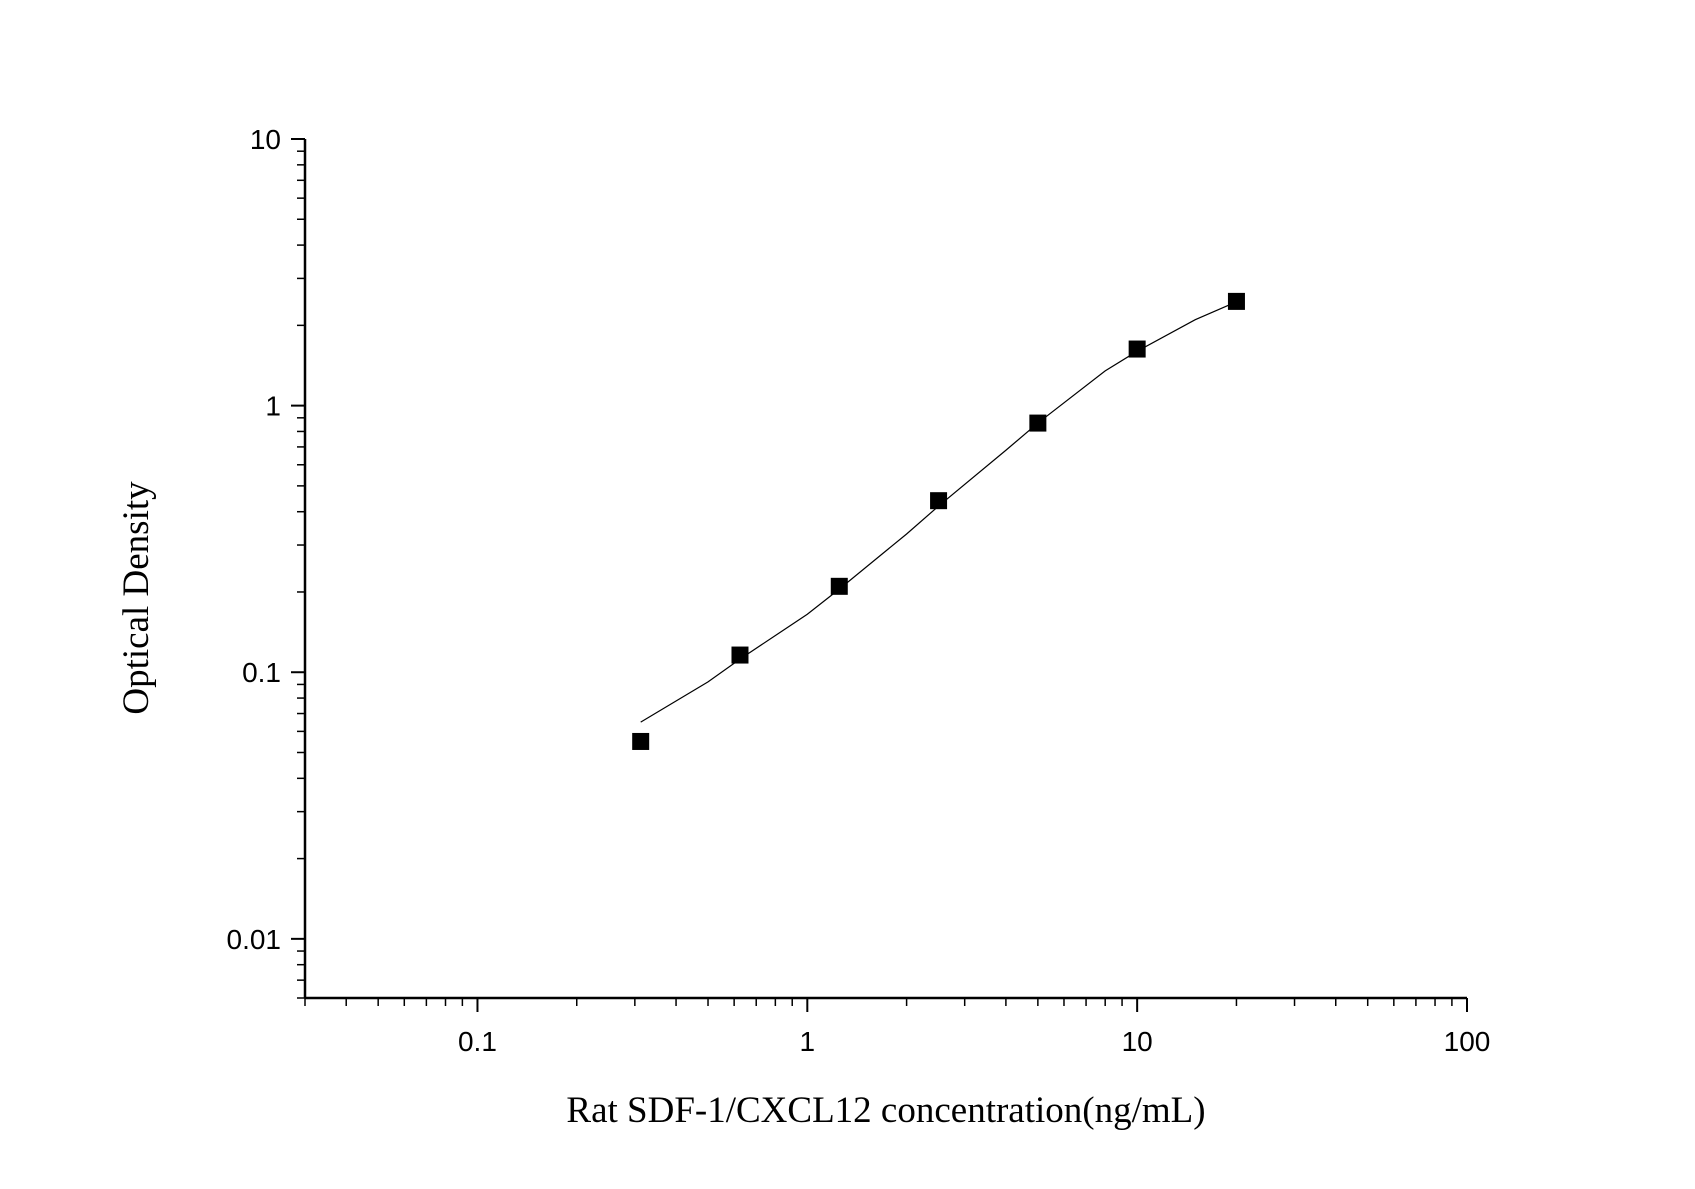 The width and height of the screenshot is (1695, 1189). What do you see at coordinates (808, 1041) in the screenshot?
I see `x-tick-label: 1` at bounding box center [808, 1041].